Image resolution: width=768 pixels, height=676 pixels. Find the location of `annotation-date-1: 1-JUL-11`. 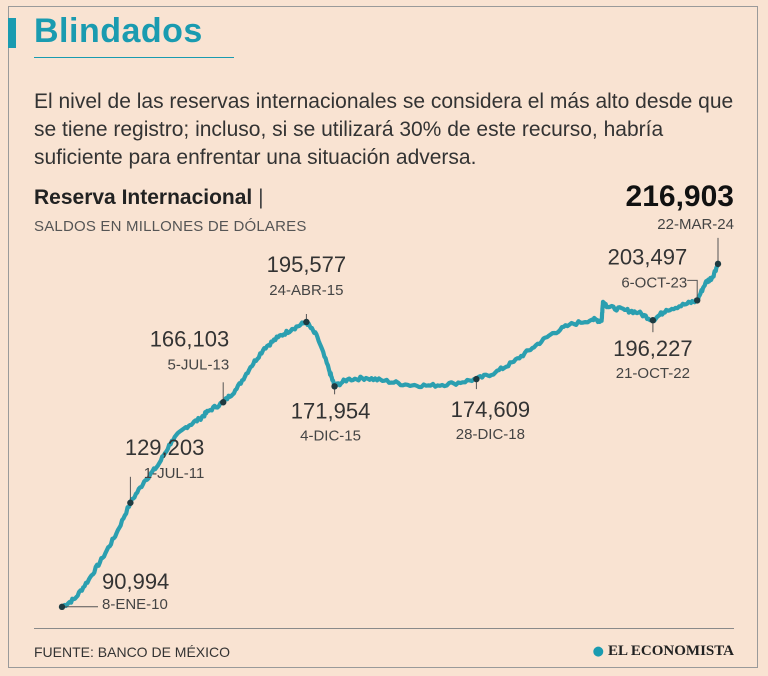

annotation-date-1: 1-JUL-11 is located at coordinates (174, 473).